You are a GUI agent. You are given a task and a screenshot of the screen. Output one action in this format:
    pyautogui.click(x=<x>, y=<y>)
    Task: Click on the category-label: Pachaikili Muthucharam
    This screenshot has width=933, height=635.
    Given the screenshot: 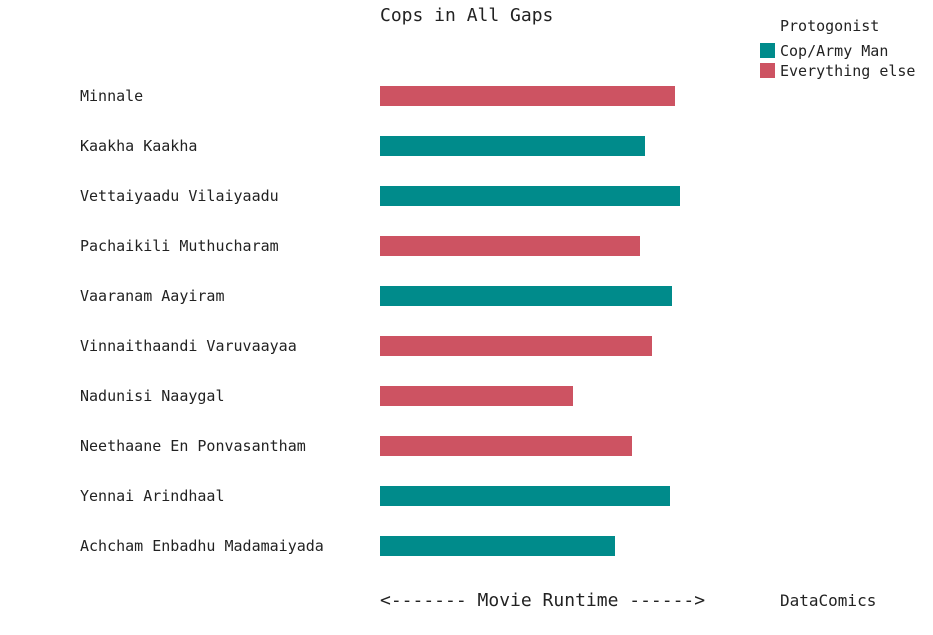 What is the action you would take?
    pyautogui.click(x=179, y=246)
    